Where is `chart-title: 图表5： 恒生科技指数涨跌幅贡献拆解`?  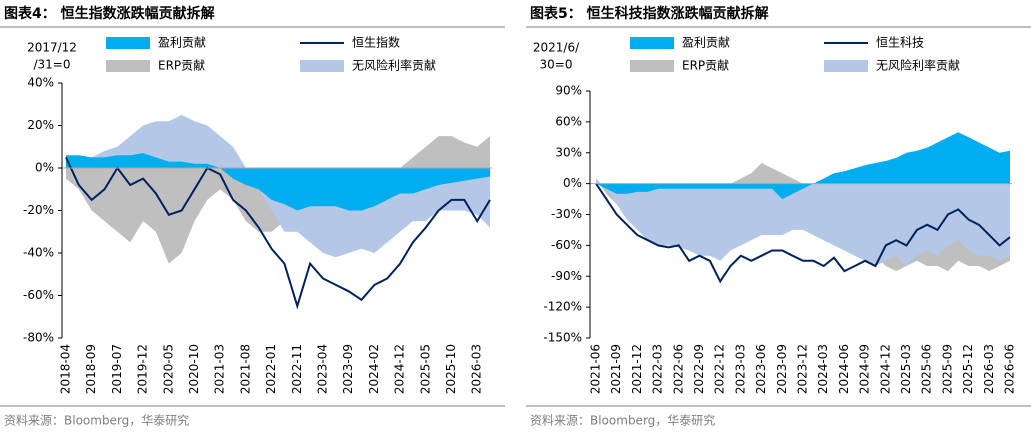
chart-title: 图表5： 恒生科技指数涨跌幅贡献拆解 is located at coordinates (649, 13).